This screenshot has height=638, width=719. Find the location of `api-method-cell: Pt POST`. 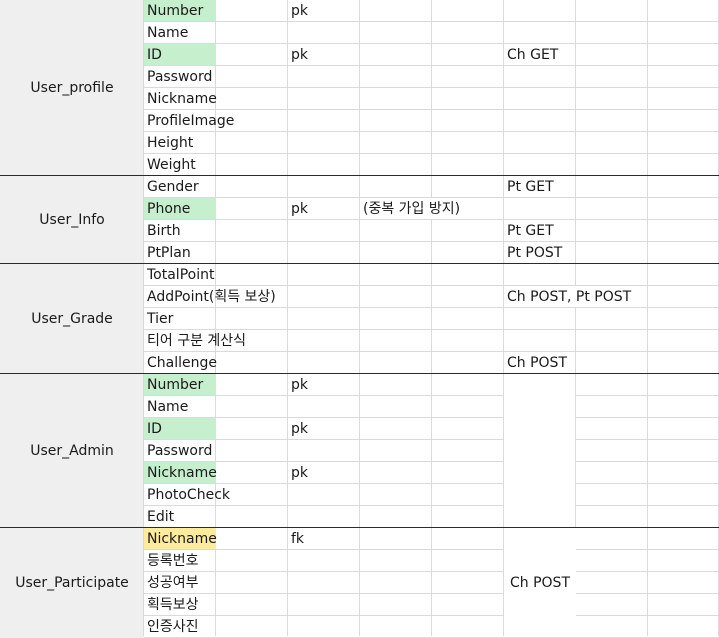

api-method-cell: Pt POST is located at coordinates (535, 253).